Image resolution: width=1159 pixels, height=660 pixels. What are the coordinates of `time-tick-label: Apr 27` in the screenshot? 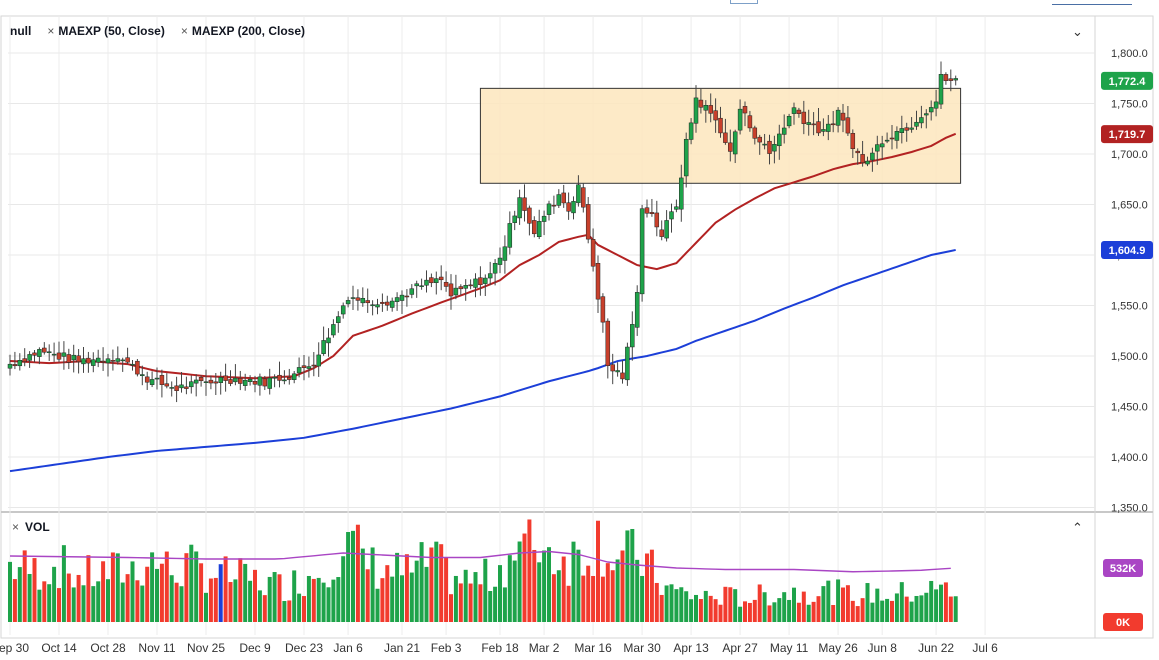 It's located at (740, 648).